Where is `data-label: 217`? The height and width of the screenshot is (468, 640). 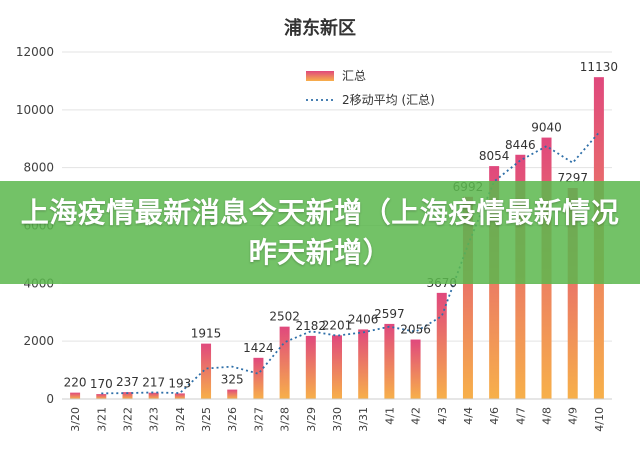 data-label: 217 is located at coordinates (153, 383).